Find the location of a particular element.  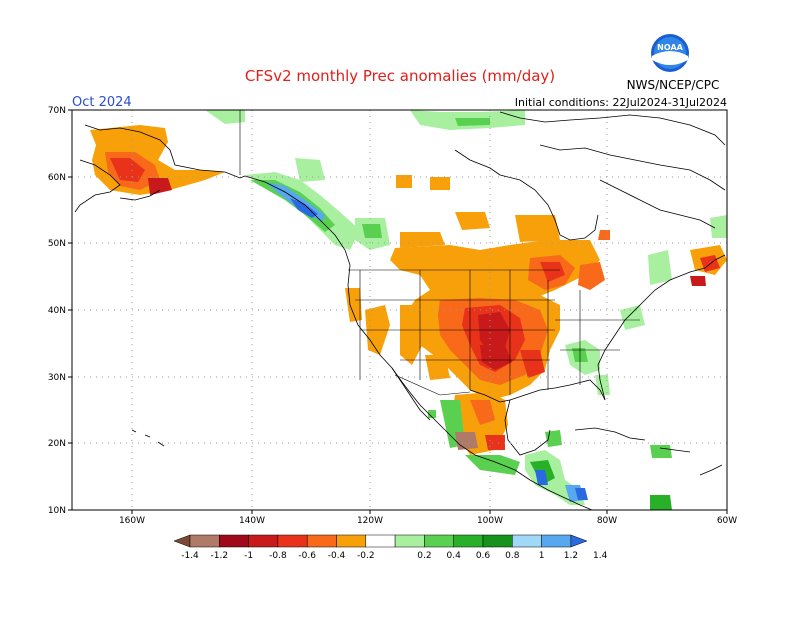

colorbar-label: 0.4 is located at coordinates (454, 556).